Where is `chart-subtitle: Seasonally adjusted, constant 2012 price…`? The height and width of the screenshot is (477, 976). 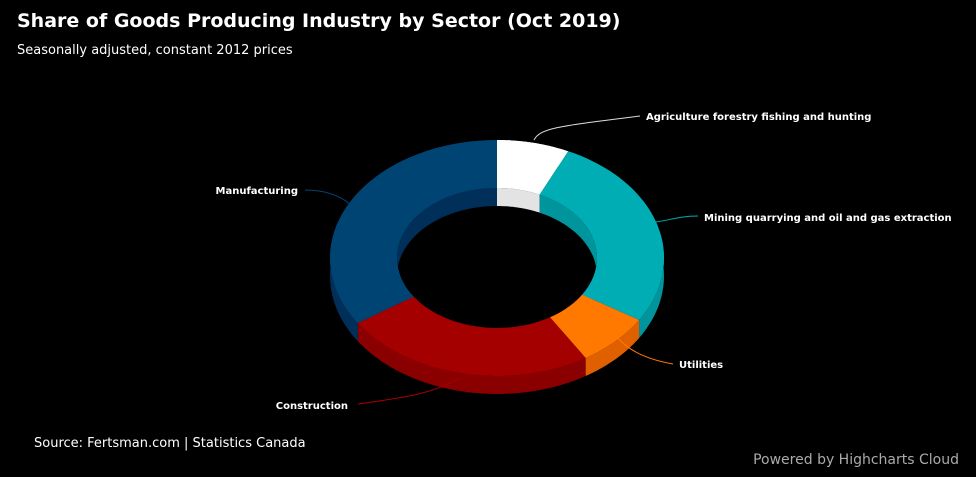
chart-subtitle: Seasonally adjusted, constant 2012 price… is located at coordinates (155, 50).